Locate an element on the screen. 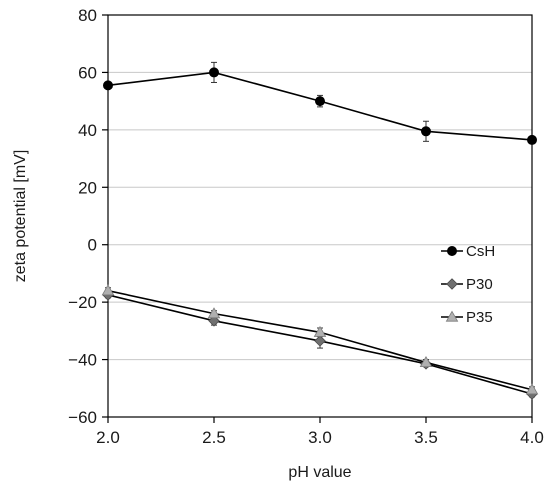 The image size is (550, 492). legend-label: P30 is located at coordinates (479, 284).